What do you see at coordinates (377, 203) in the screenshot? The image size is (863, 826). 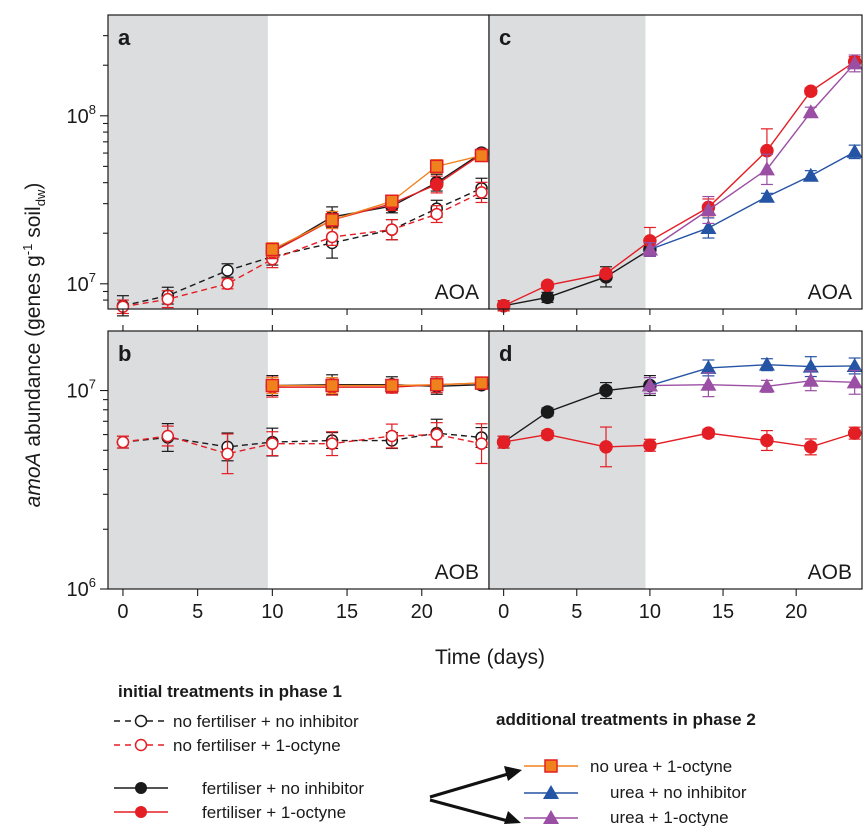 I see `series-f_ni` at bounding box center [377, 203].